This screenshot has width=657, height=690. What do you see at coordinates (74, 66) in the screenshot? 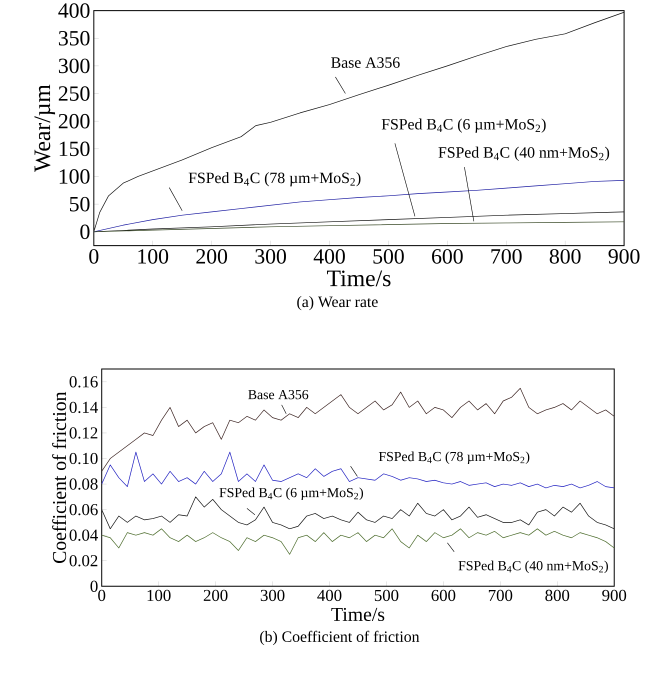
I see `y-tick-label: 300` at bounding box center [74, 66].